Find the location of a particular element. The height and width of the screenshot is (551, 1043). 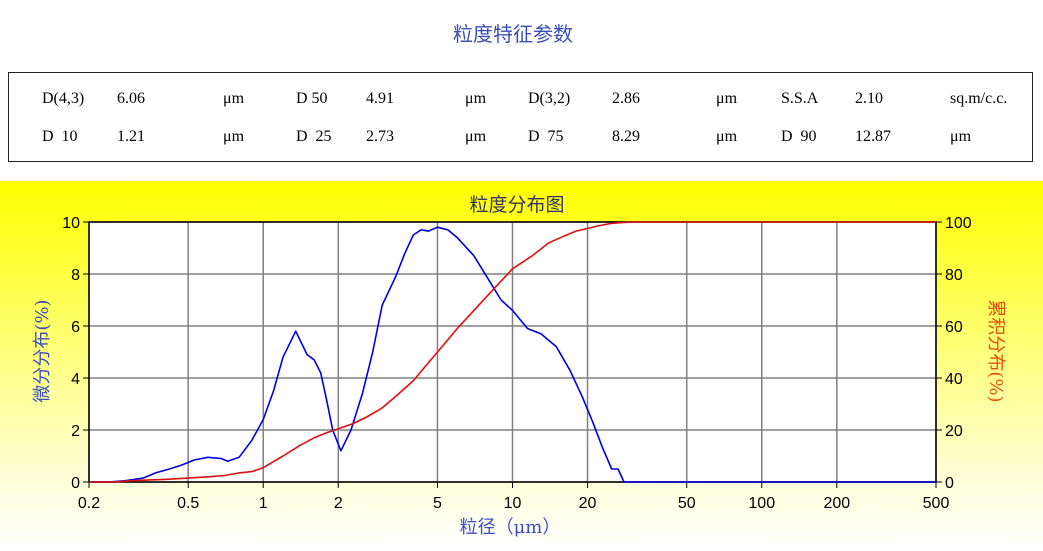

param-label: D(4,3) is located at coordinates (63, 98).